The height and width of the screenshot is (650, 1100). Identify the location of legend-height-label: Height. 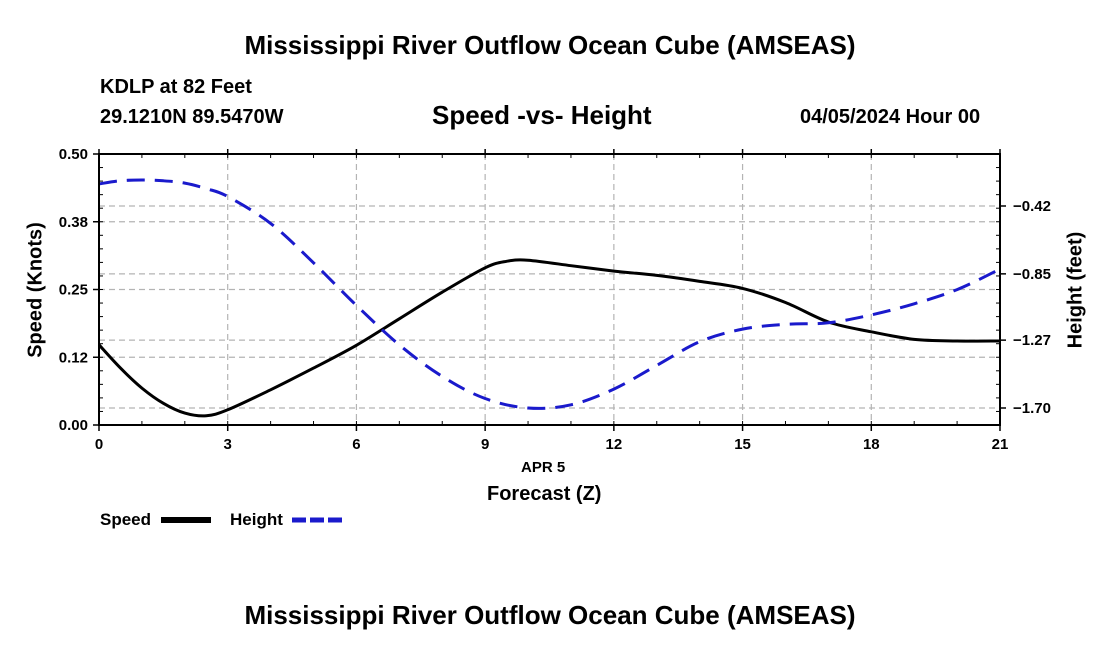
(256, 519).